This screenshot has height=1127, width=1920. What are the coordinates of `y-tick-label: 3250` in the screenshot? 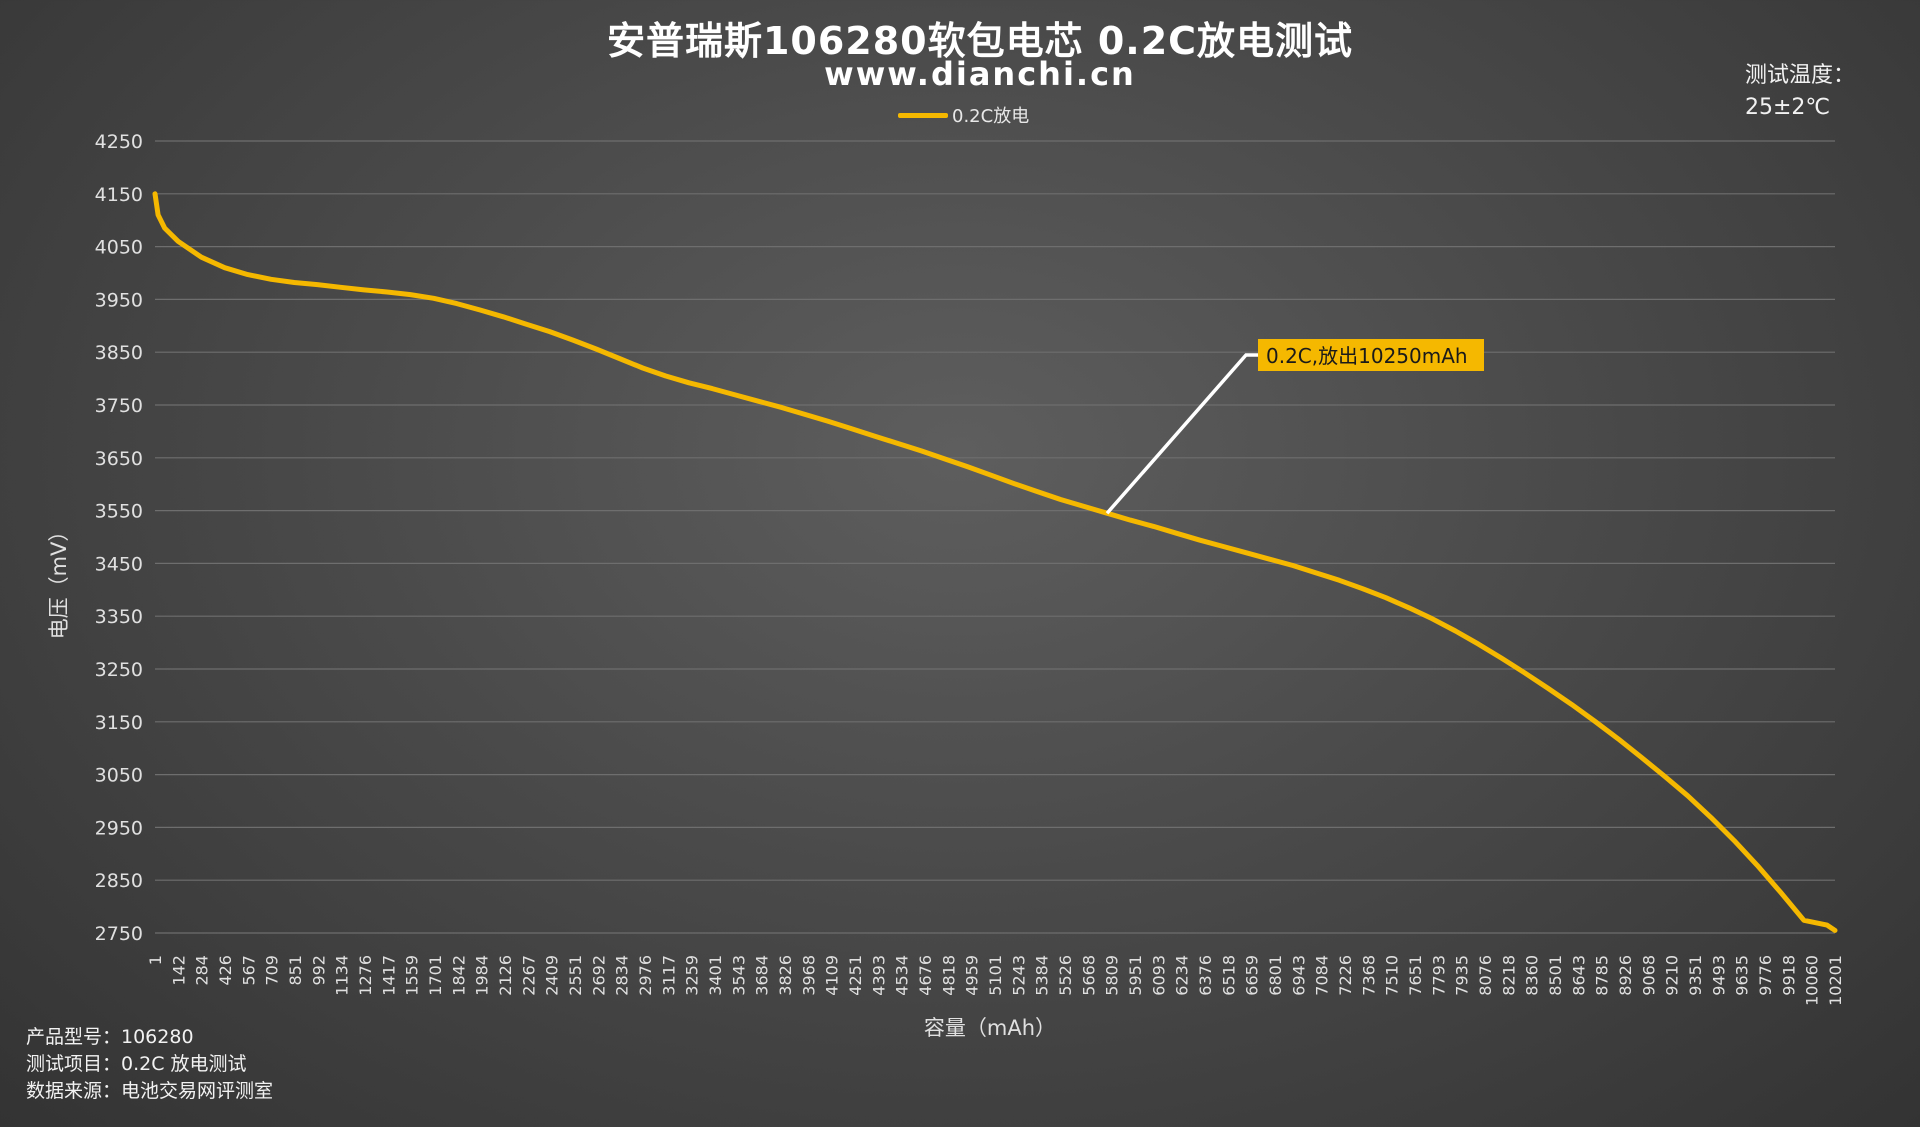 It's located at (119, 670).